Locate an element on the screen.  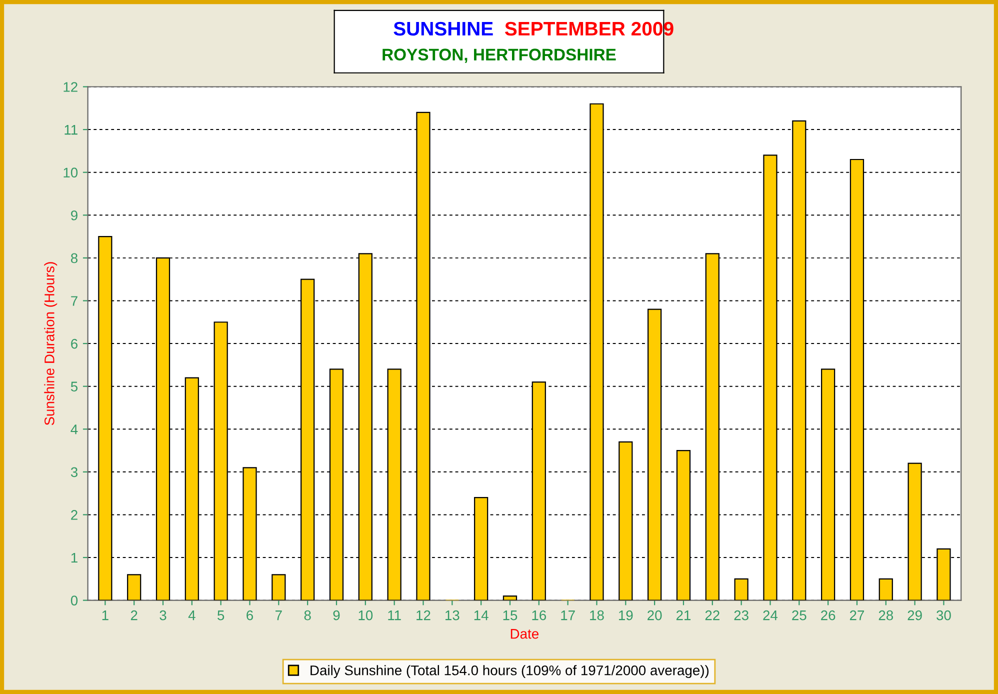
x-tick-label: 4 is located at coordinates (192, 615).